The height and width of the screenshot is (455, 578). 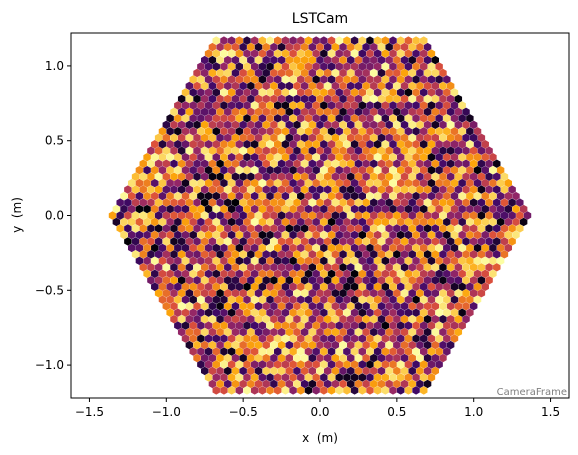 I want to click on y-tick-label: −1.0, so click(x=49, y=365).